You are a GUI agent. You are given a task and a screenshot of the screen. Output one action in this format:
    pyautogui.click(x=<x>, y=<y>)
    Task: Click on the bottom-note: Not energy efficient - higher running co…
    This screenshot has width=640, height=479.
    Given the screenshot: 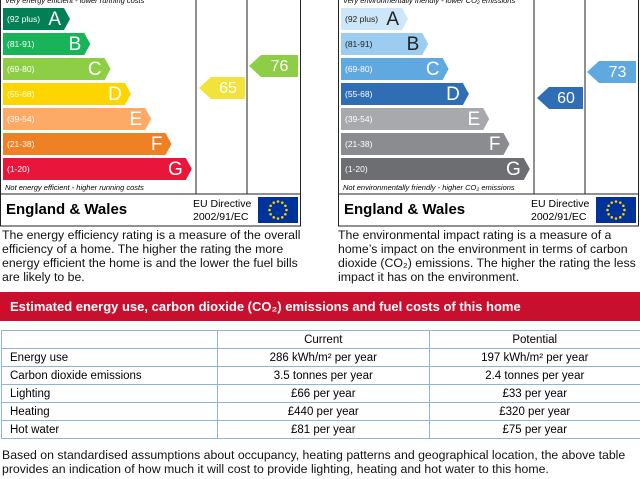 What is the action you would take?
    pyautogui.click(x=74, y=187)
    